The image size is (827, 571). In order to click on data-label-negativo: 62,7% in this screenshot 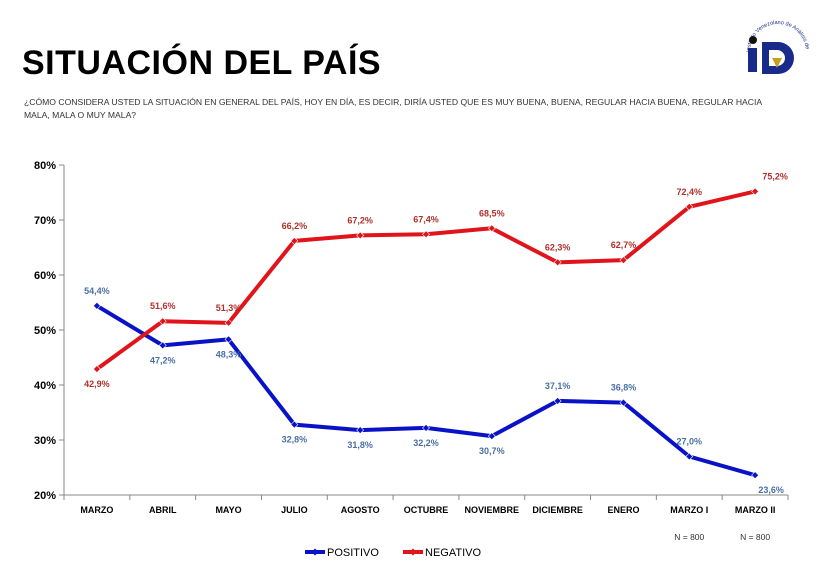, I will do `click(624, 245)`.